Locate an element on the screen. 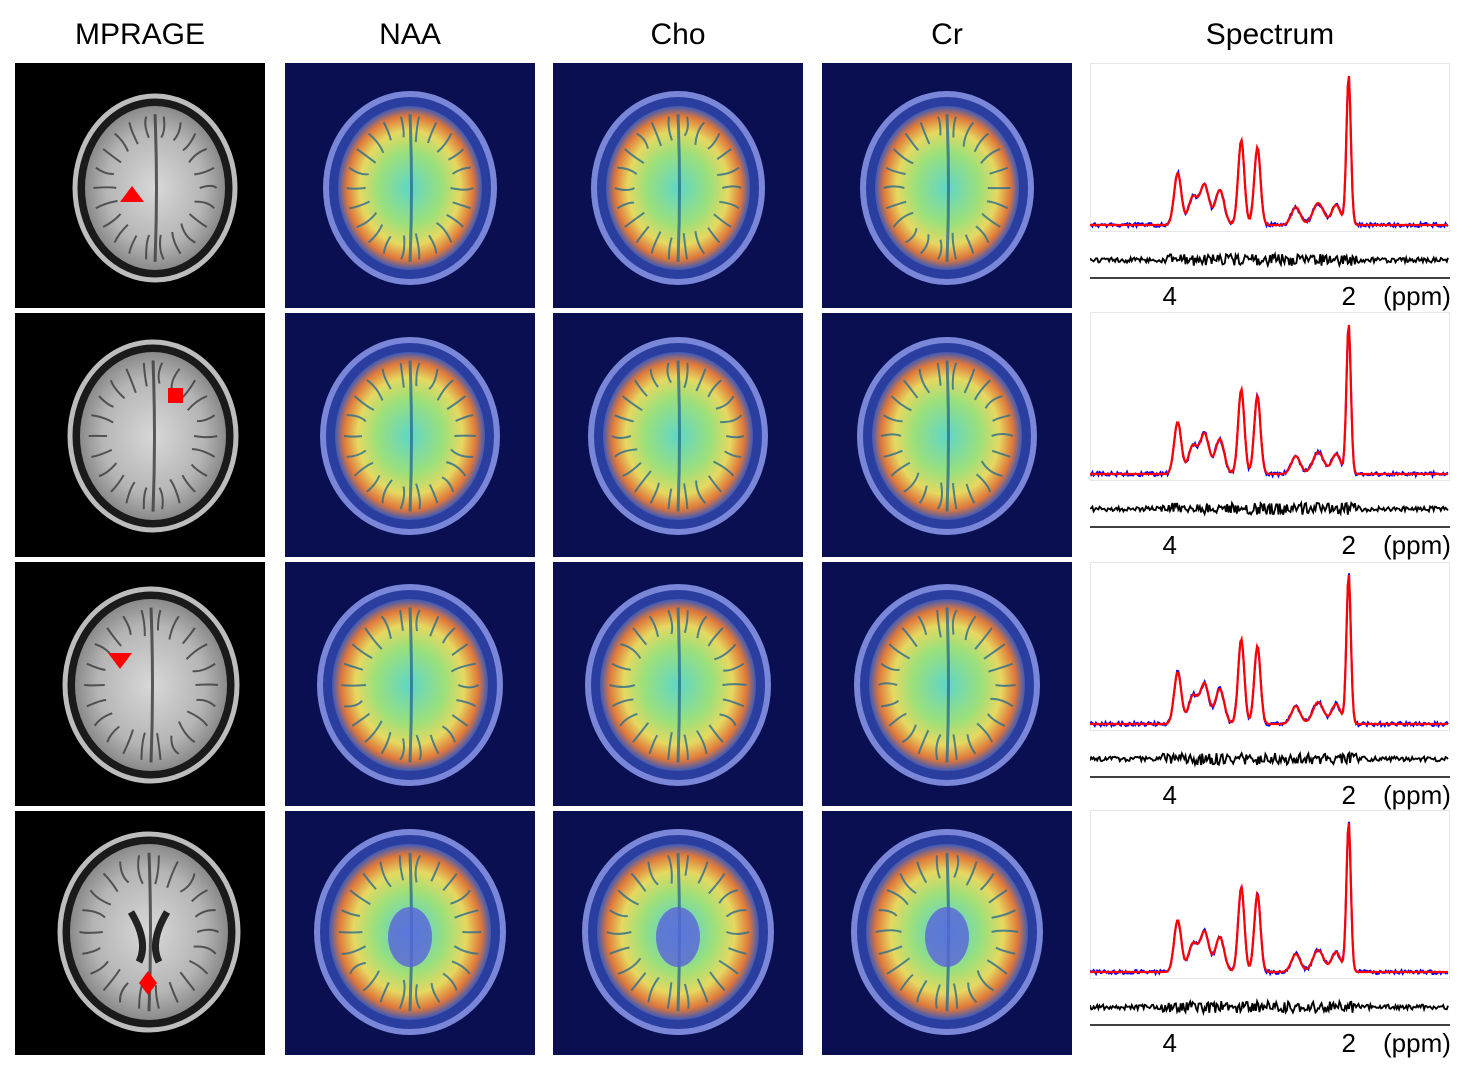 Image resolution: width=1475 pixels, height=1085 pixels. column-title-cho: Cho is located at coordinates (678, 34).